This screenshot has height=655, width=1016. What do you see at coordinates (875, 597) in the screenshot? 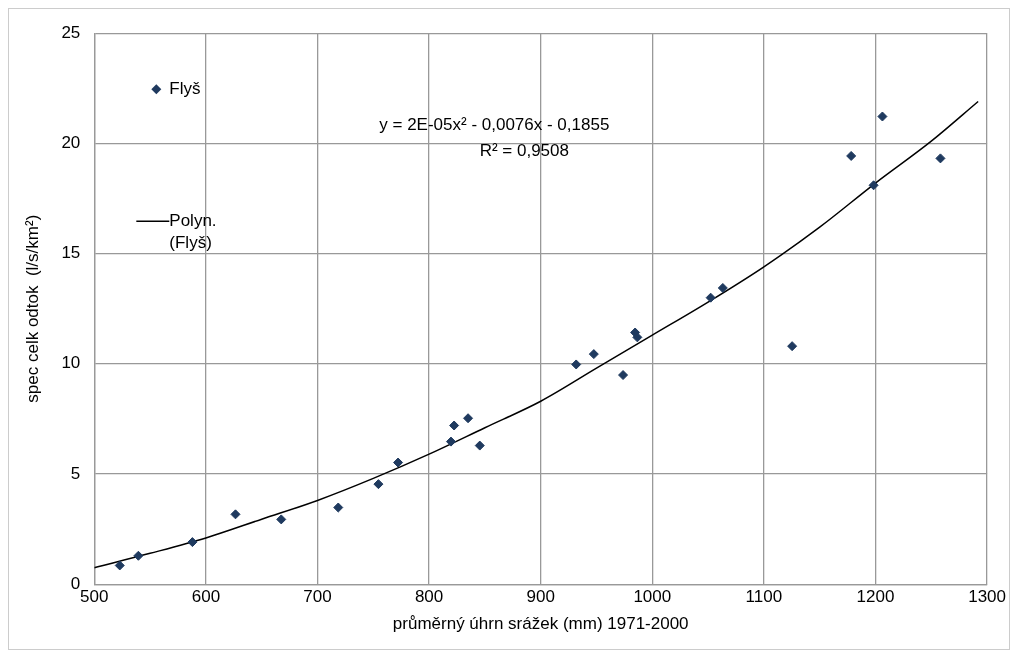
I see `x-tick-label: 1200` at bounding box center [875, 597].